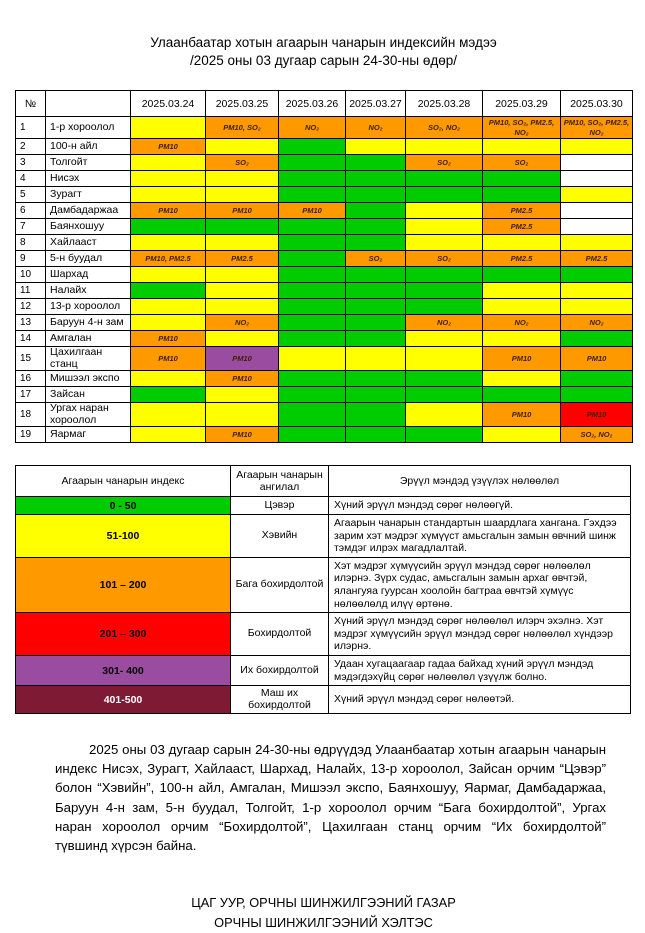 This screenshot has width=645, height=933. What do you see at coordinates (596, 128) in the screenshot?
I see `aqi-cell: PM10, SO₂, PM2.5, NO₂` at bounding box center [596, 128].